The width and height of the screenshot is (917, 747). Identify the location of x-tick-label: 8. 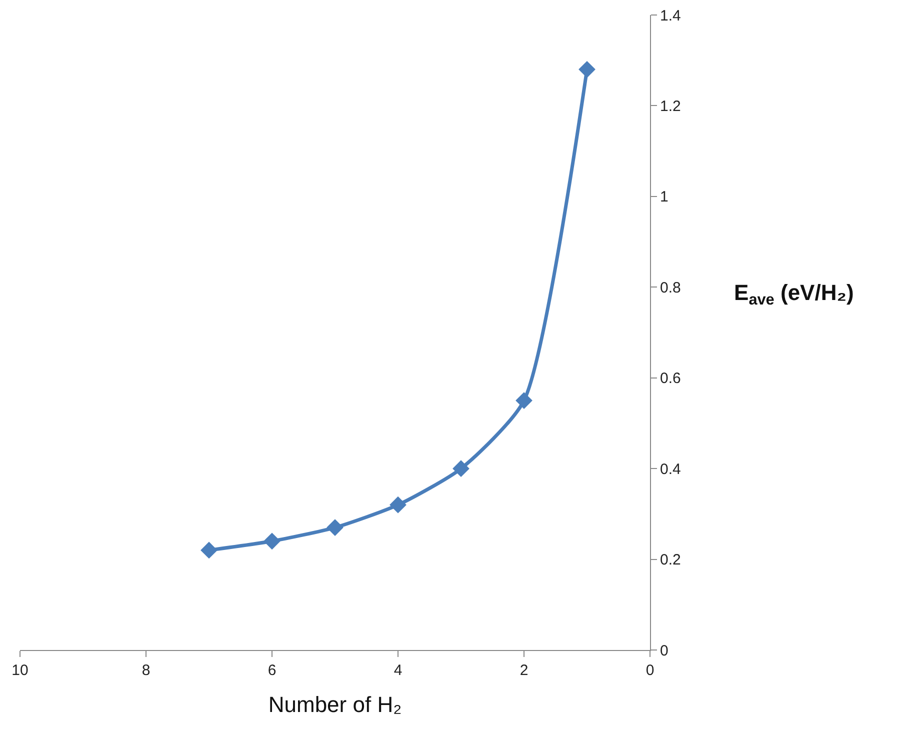
(146, 670).